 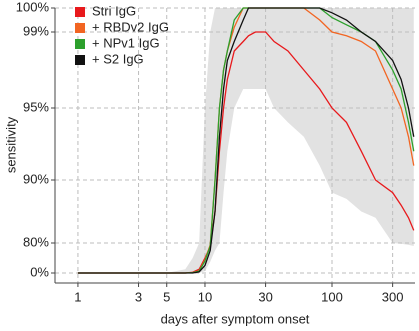 What do you see at coordinates (114, 10) in the screenshot?
I see `legend-label: Stri IgG` at bounding box center [114, 10].